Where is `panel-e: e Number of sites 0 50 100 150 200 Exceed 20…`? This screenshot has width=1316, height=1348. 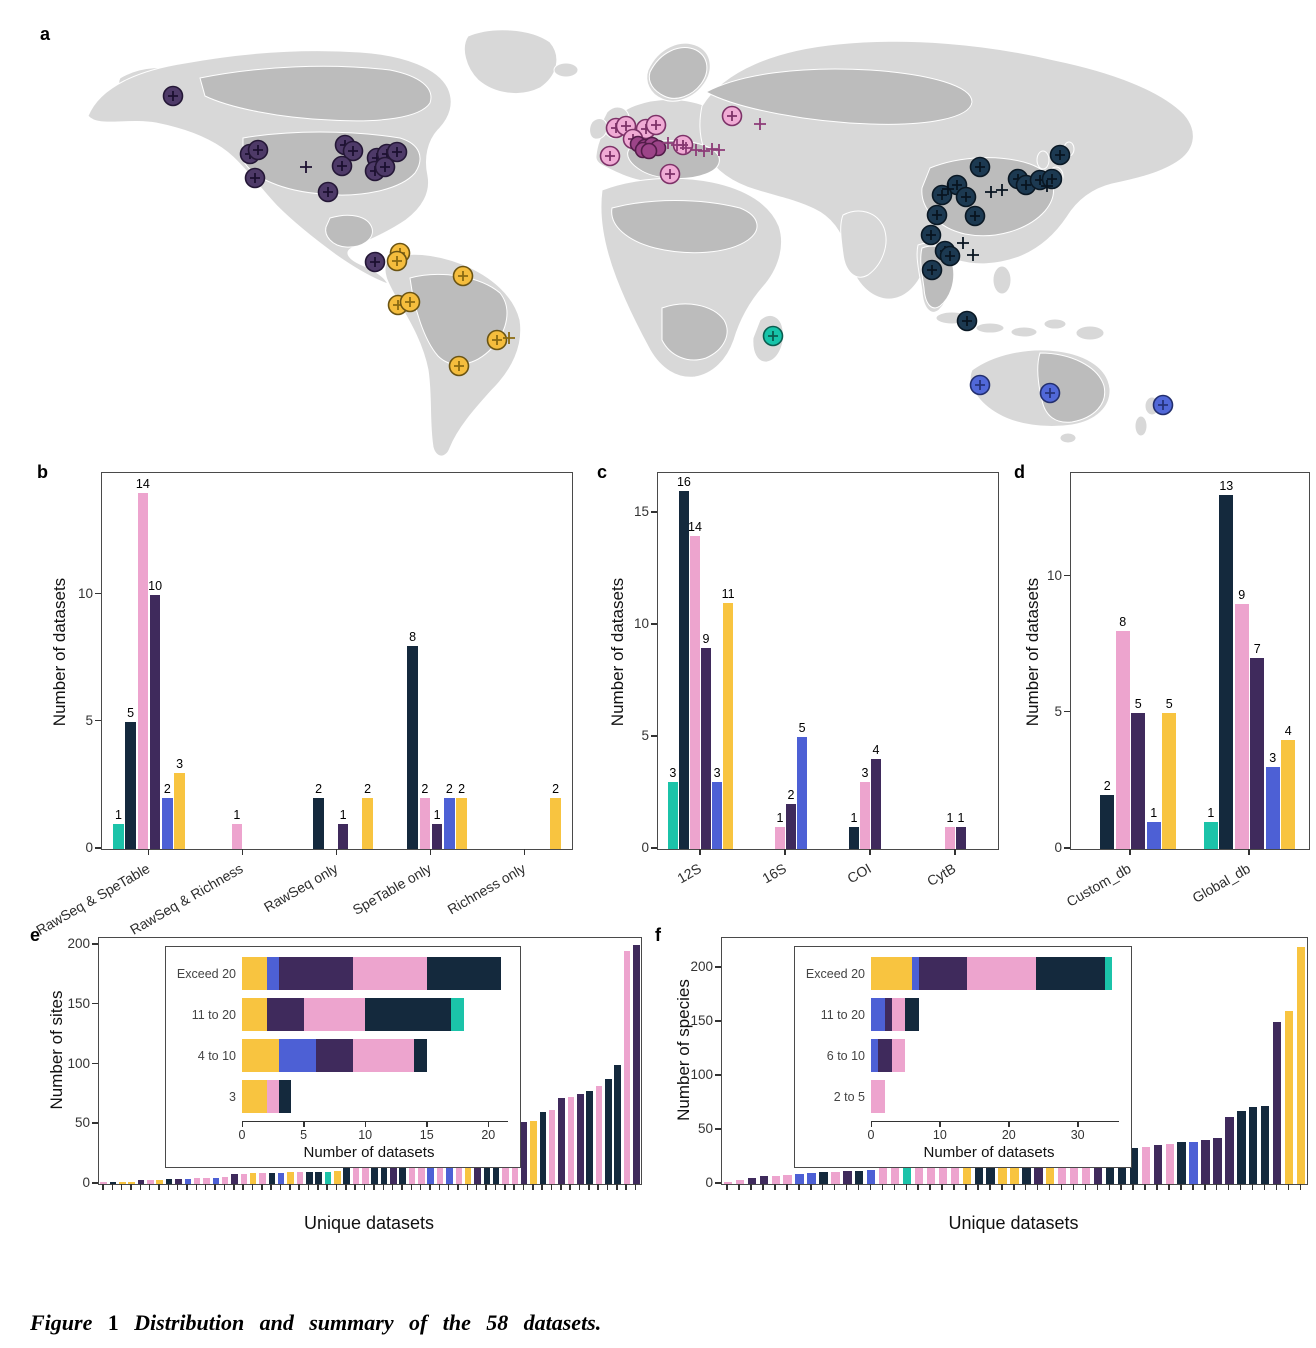
panel-e: e Number of sites 0 50 100 150 200 Exceed 20… is located at coordinates (340, 1095).